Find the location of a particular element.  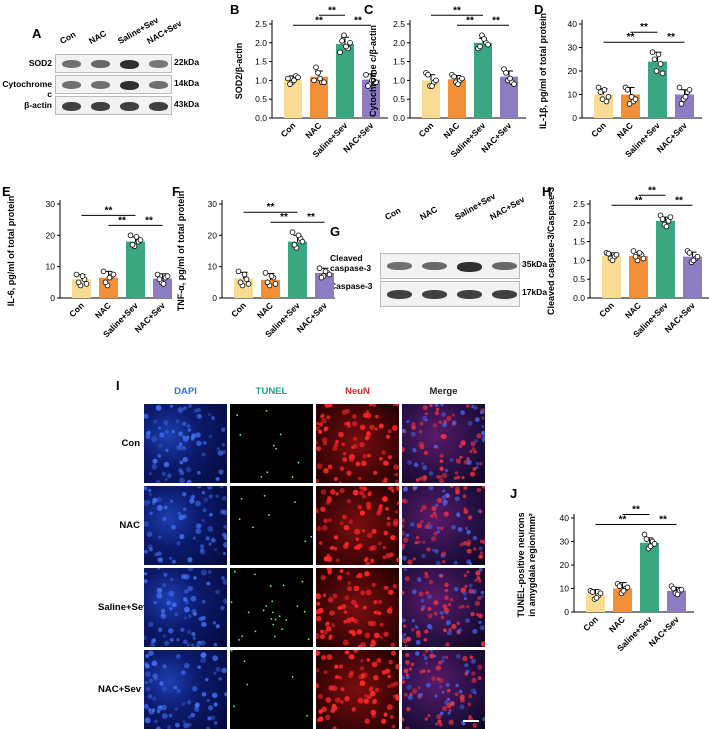

y-axis-label: TUNEL-positive neurons is located at coordinates (521, 564).